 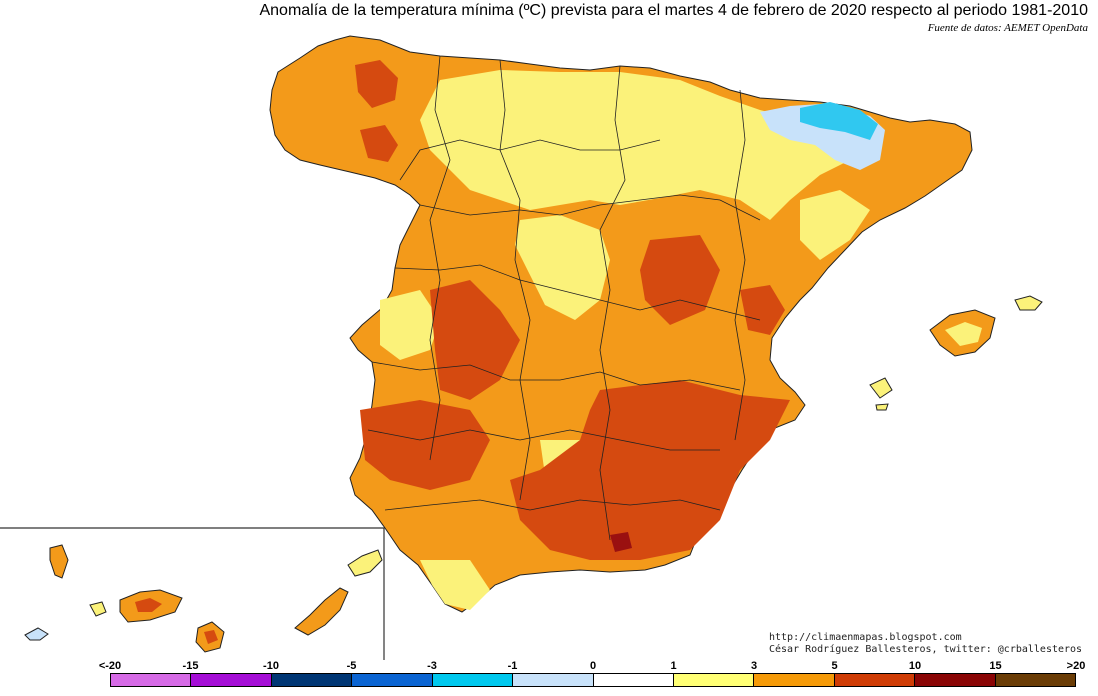 I want to click on legend-label-8: 3, so click(x=754, y=666).